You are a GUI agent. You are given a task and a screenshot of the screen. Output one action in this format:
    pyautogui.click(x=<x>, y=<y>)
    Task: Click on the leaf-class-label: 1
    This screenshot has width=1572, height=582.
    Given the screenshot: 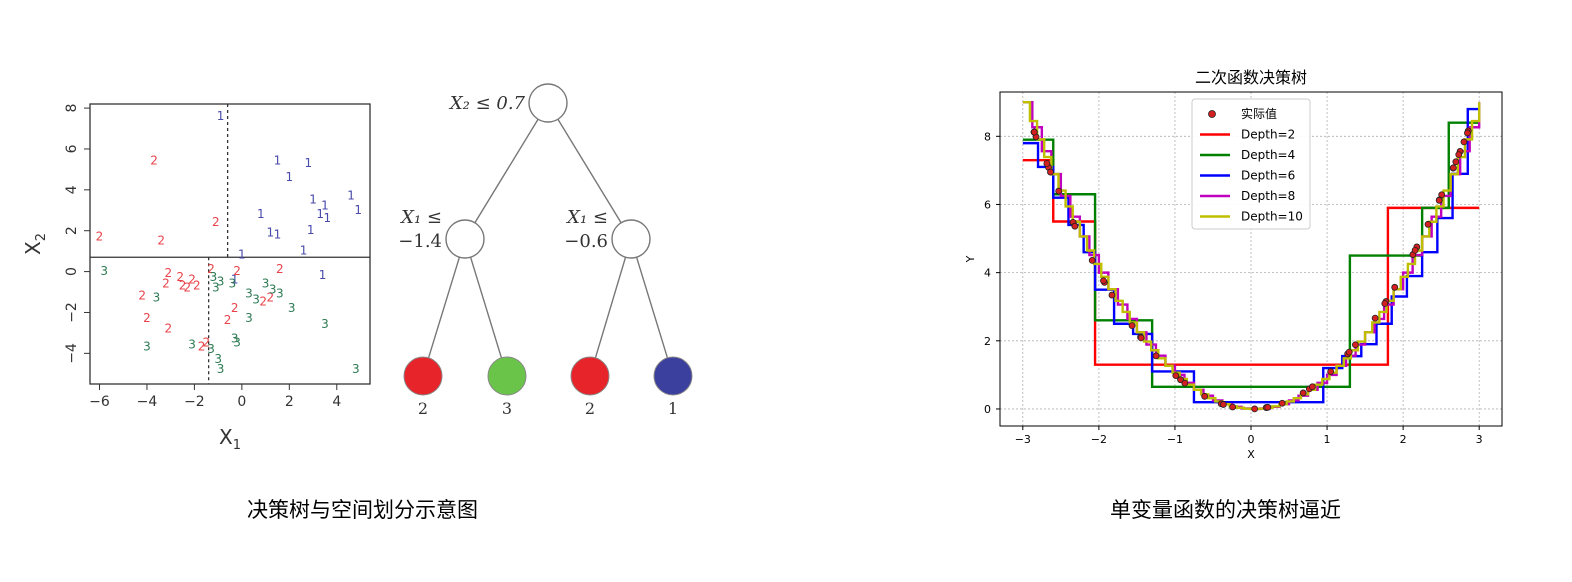 What is the action you would take?
    pyautogui.click(x=673, y=408)
    